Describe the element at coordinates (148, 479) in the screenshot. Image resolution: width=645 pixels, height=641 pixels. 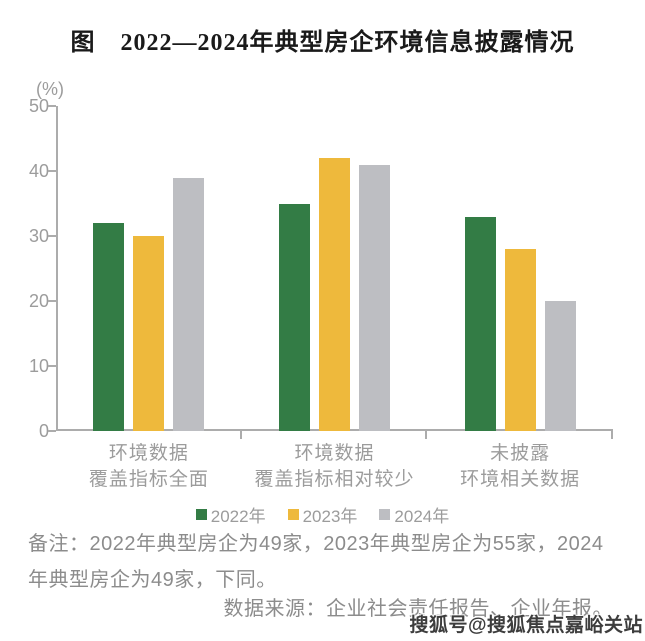
I see `x-category-label-line: 覆盖指标全面` at that location.